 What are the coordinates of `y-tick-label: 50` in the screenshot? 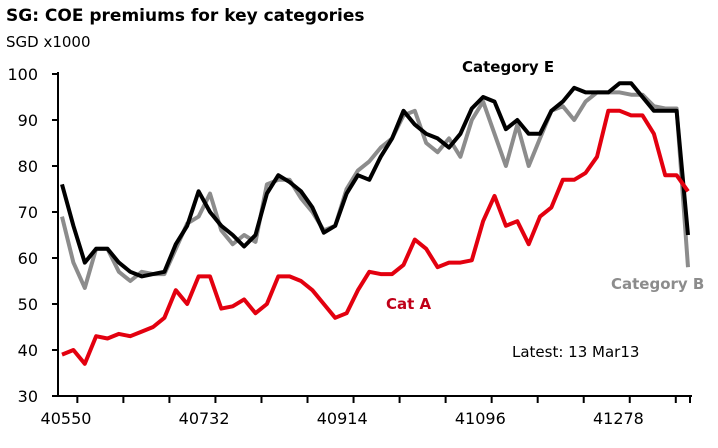 It's located at (28, 304).